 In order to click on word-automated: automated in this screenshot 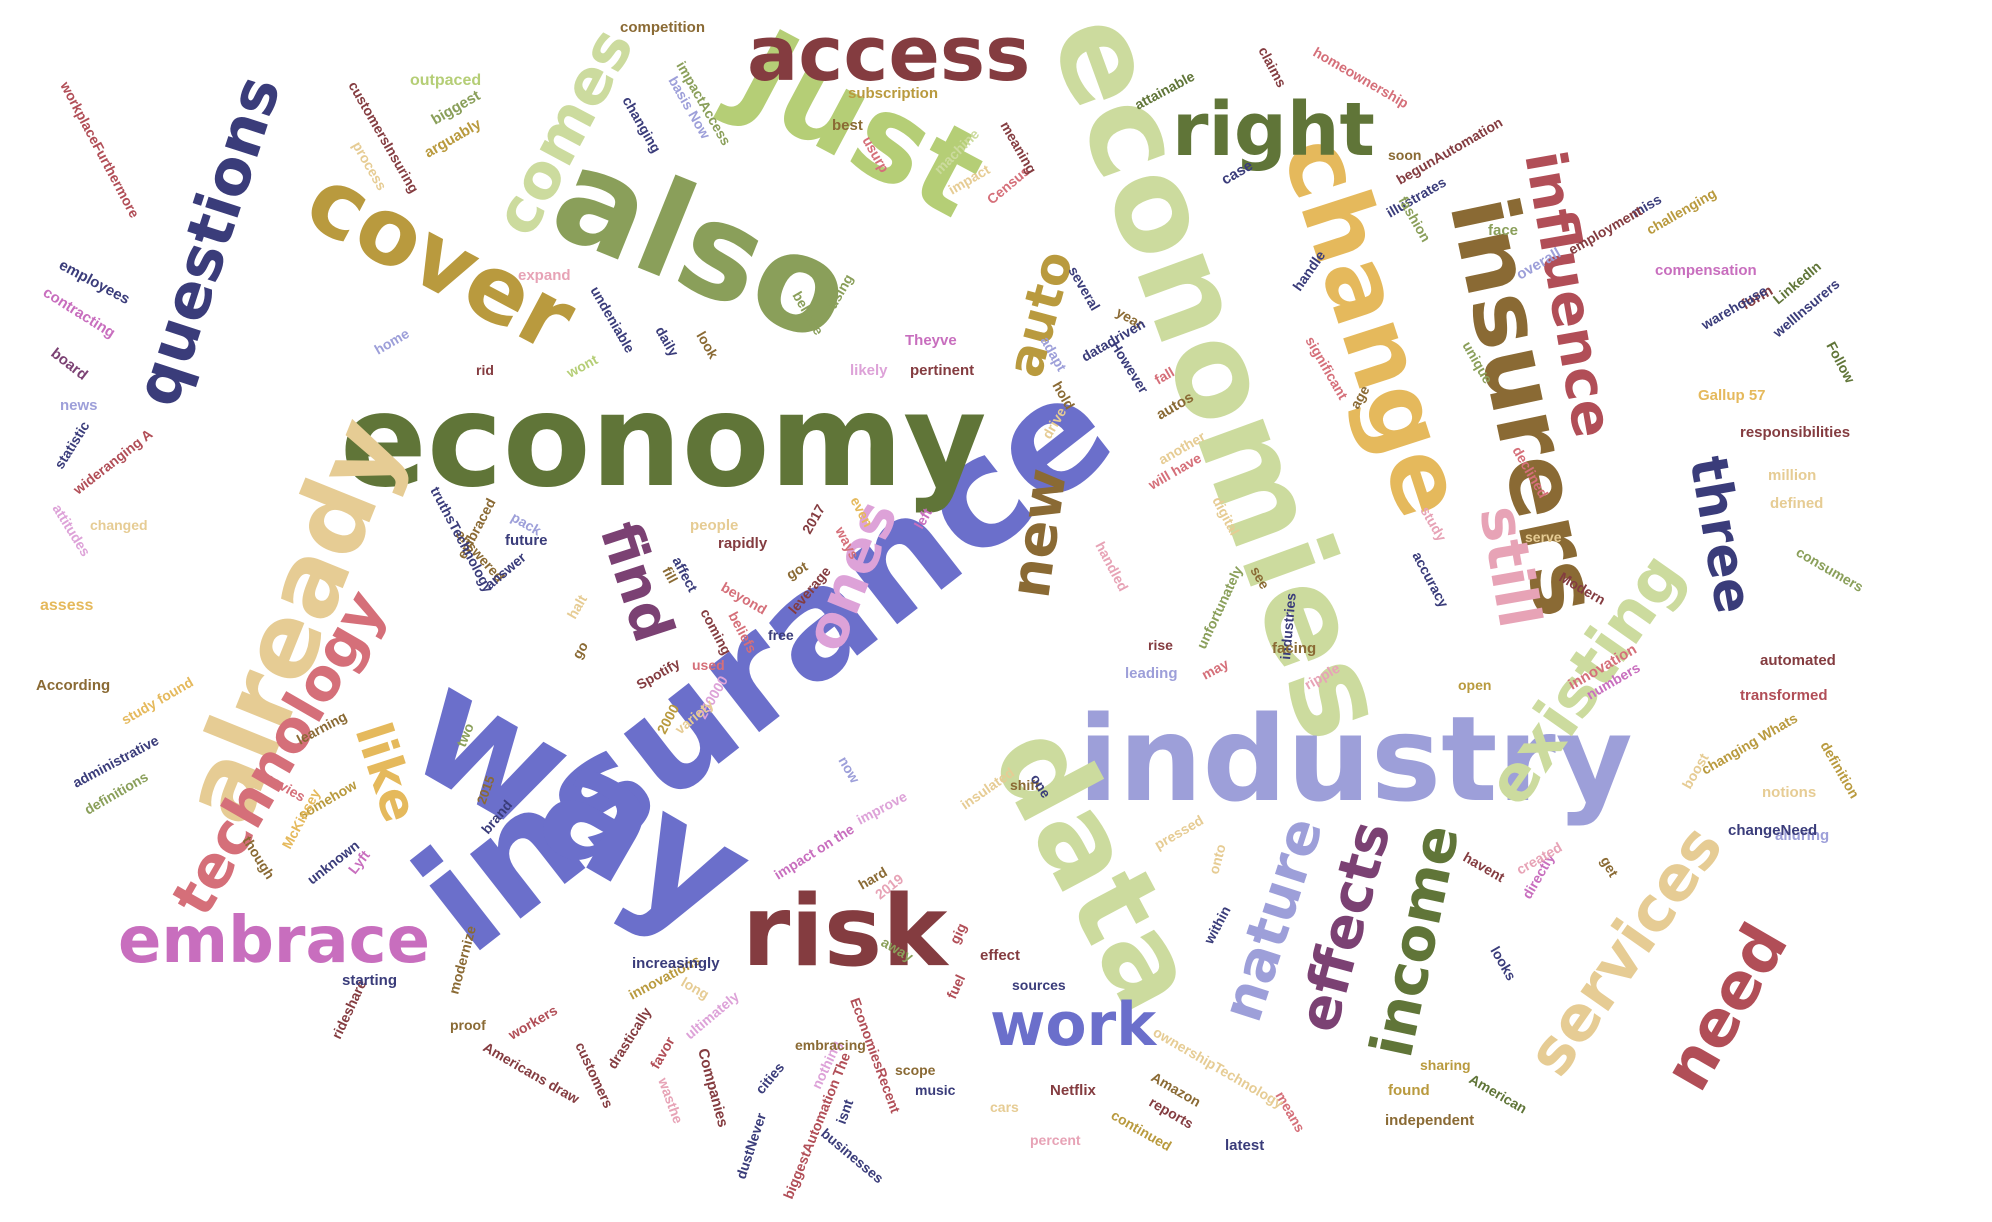, I will do `click(1798, 660)`.